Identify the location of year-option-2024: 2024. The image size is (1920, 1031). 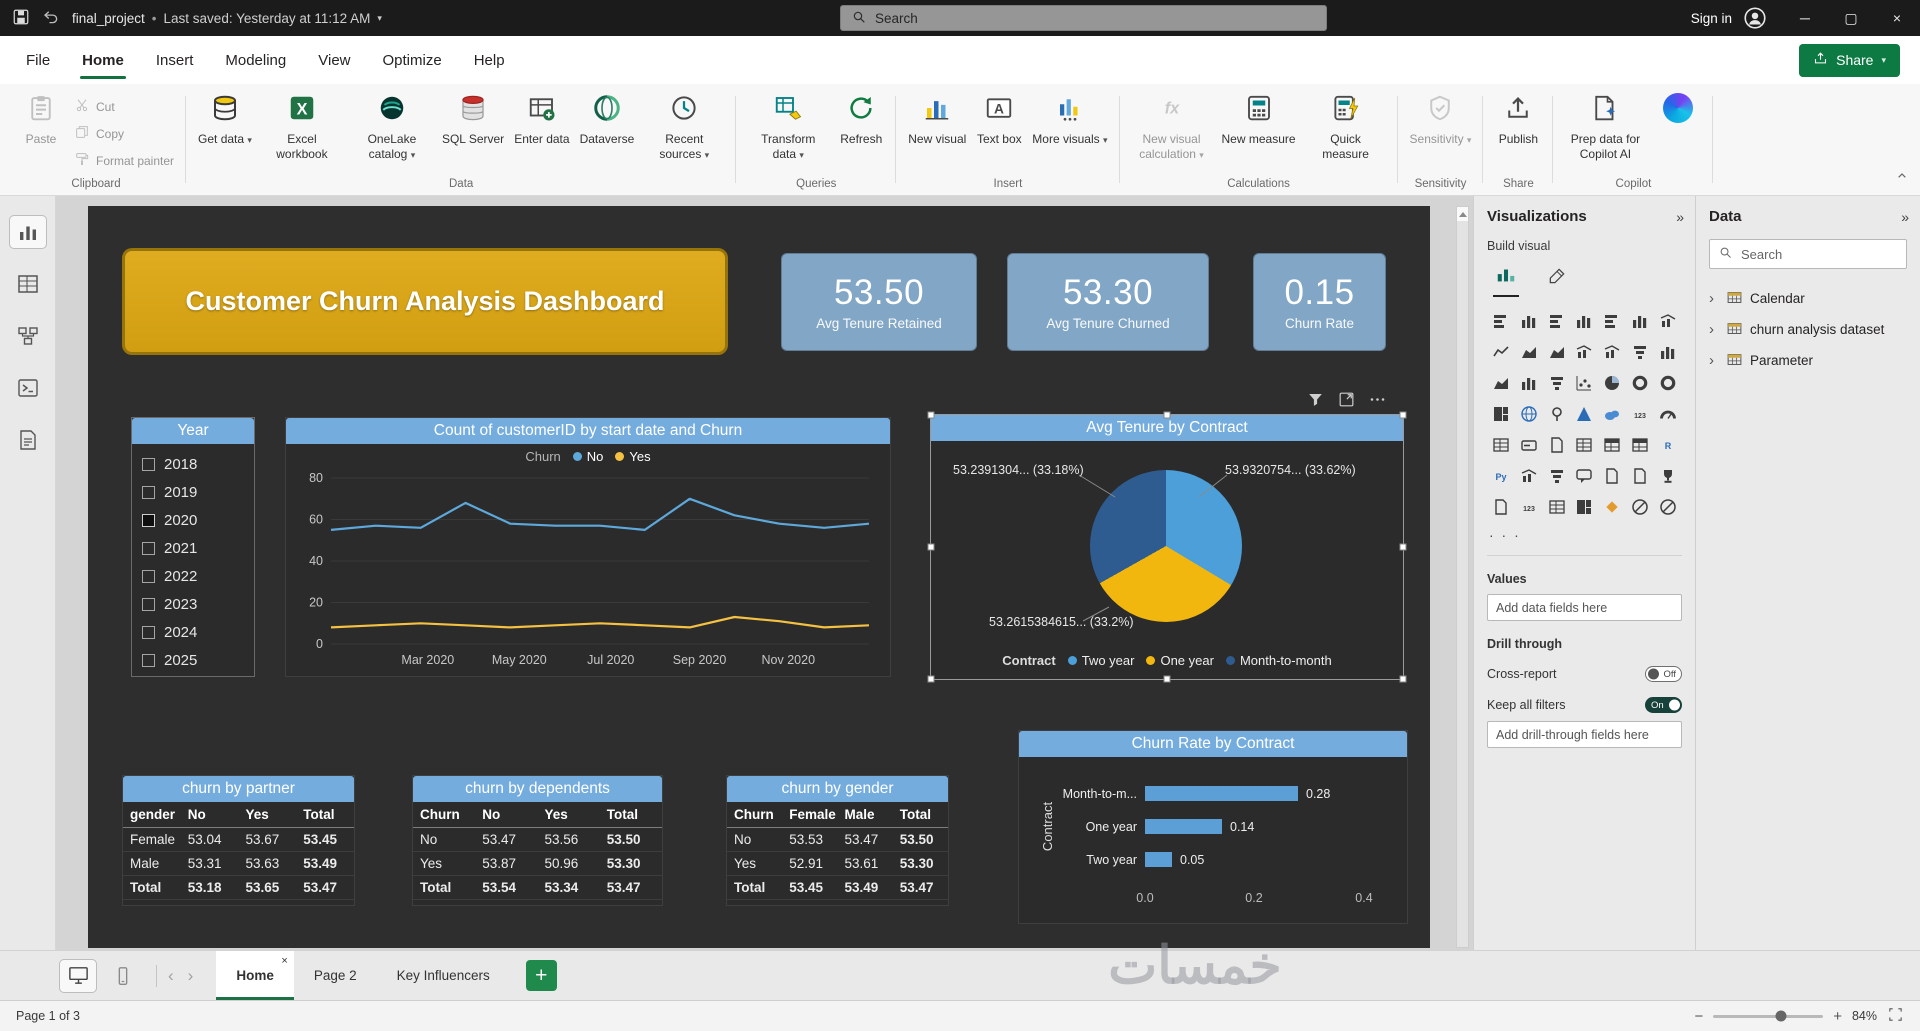
(196, 632).